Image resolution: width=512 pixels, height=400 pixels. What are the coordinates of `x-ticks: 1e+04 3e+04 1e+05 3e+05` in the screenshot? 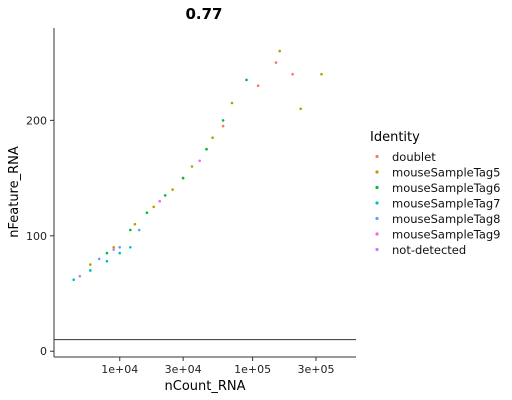 It's located at (217, 366).